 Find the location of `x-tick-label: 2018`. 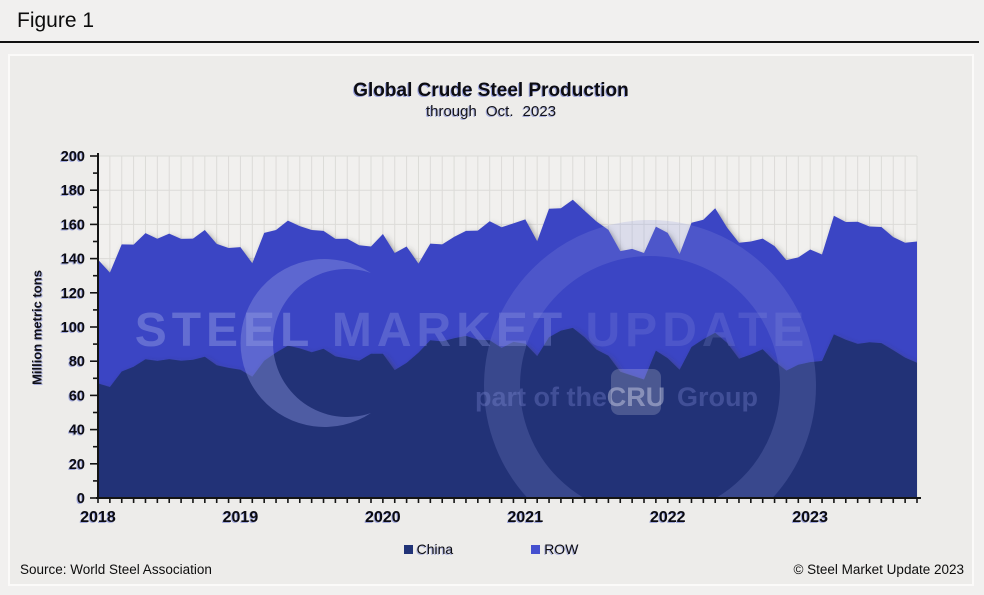

x-tick-label: 2018 is located at coordinates (98, 517).